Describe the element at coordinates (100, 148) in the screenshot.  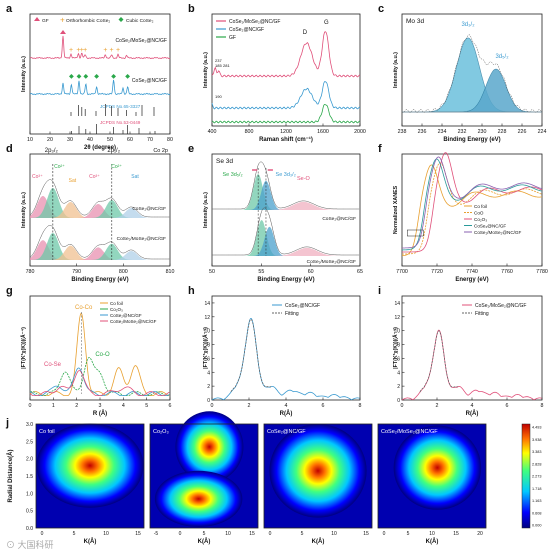
I see `x-axis-label: 2θ (degree)` at that location.